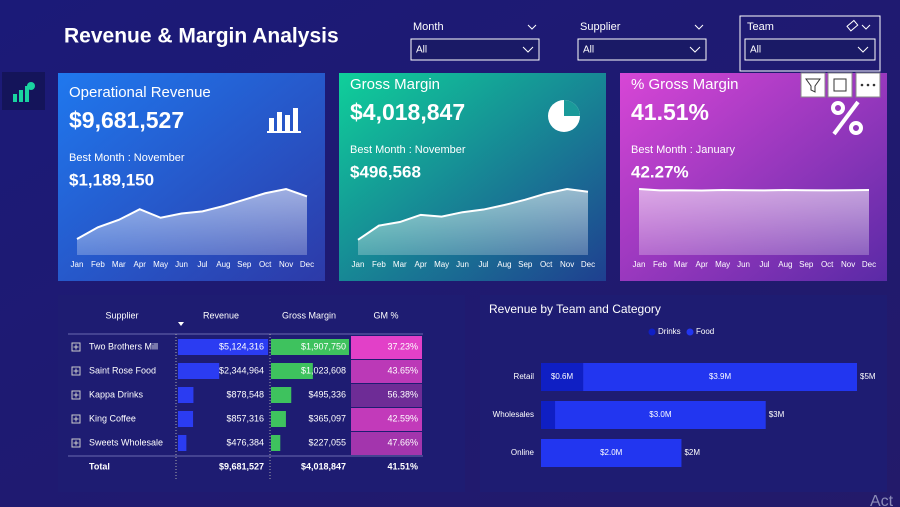  I want to click on month-label: Jul, so click(483, 264).